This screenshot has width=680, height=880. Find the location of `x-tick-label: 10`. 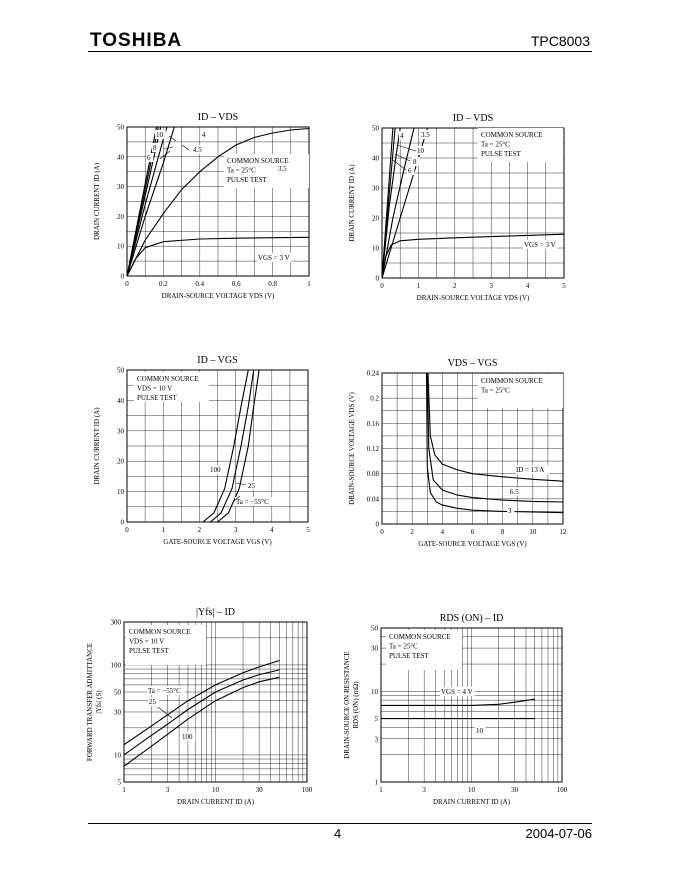

x-tick-label: 10 is located at coordinates (533, 532).